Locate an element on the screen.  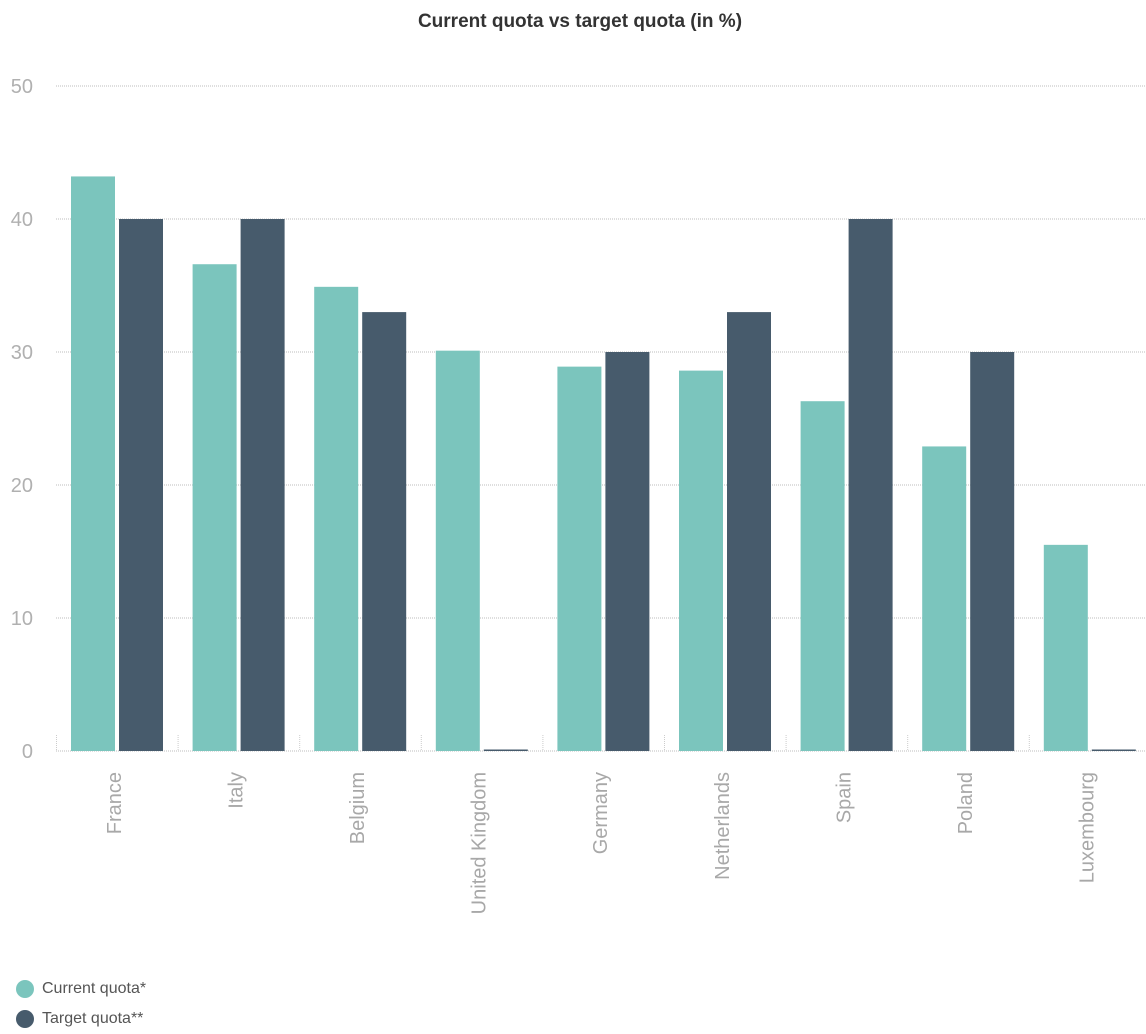
bar-current-spain is located at coordinates (823, 576).